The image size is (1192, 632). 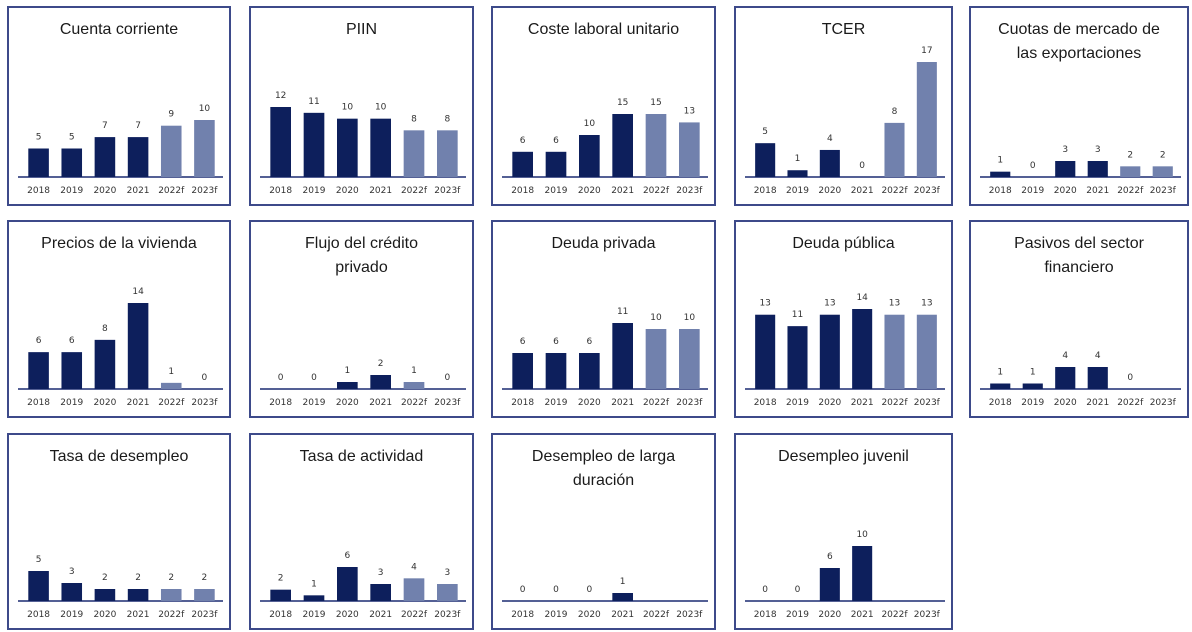 What do you see at coordinates (361, 106) in the screenshot?
I see `chart-panel: PIIN 12 2018 11 2019 10 2020 10 2021 8 2022f 8 2023f` at bounding box center [361, 106].